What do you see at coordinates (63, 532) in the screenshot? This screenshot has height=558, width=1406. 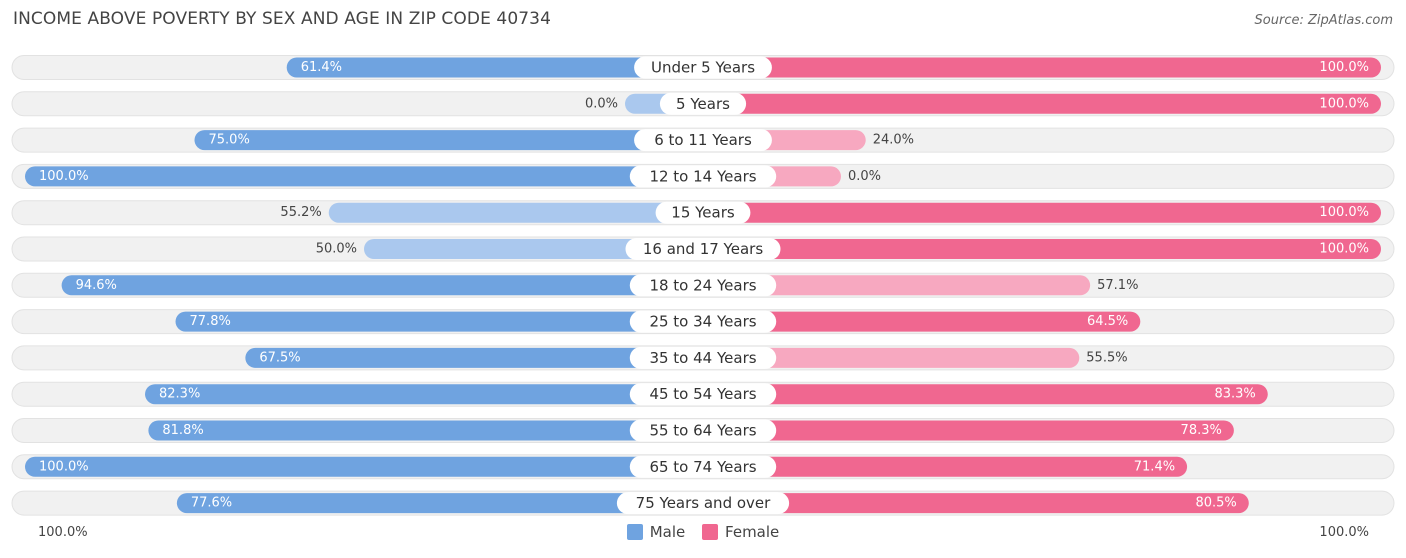 I see `axis-left-label: 100.0%` at bounding box center [63, 532].